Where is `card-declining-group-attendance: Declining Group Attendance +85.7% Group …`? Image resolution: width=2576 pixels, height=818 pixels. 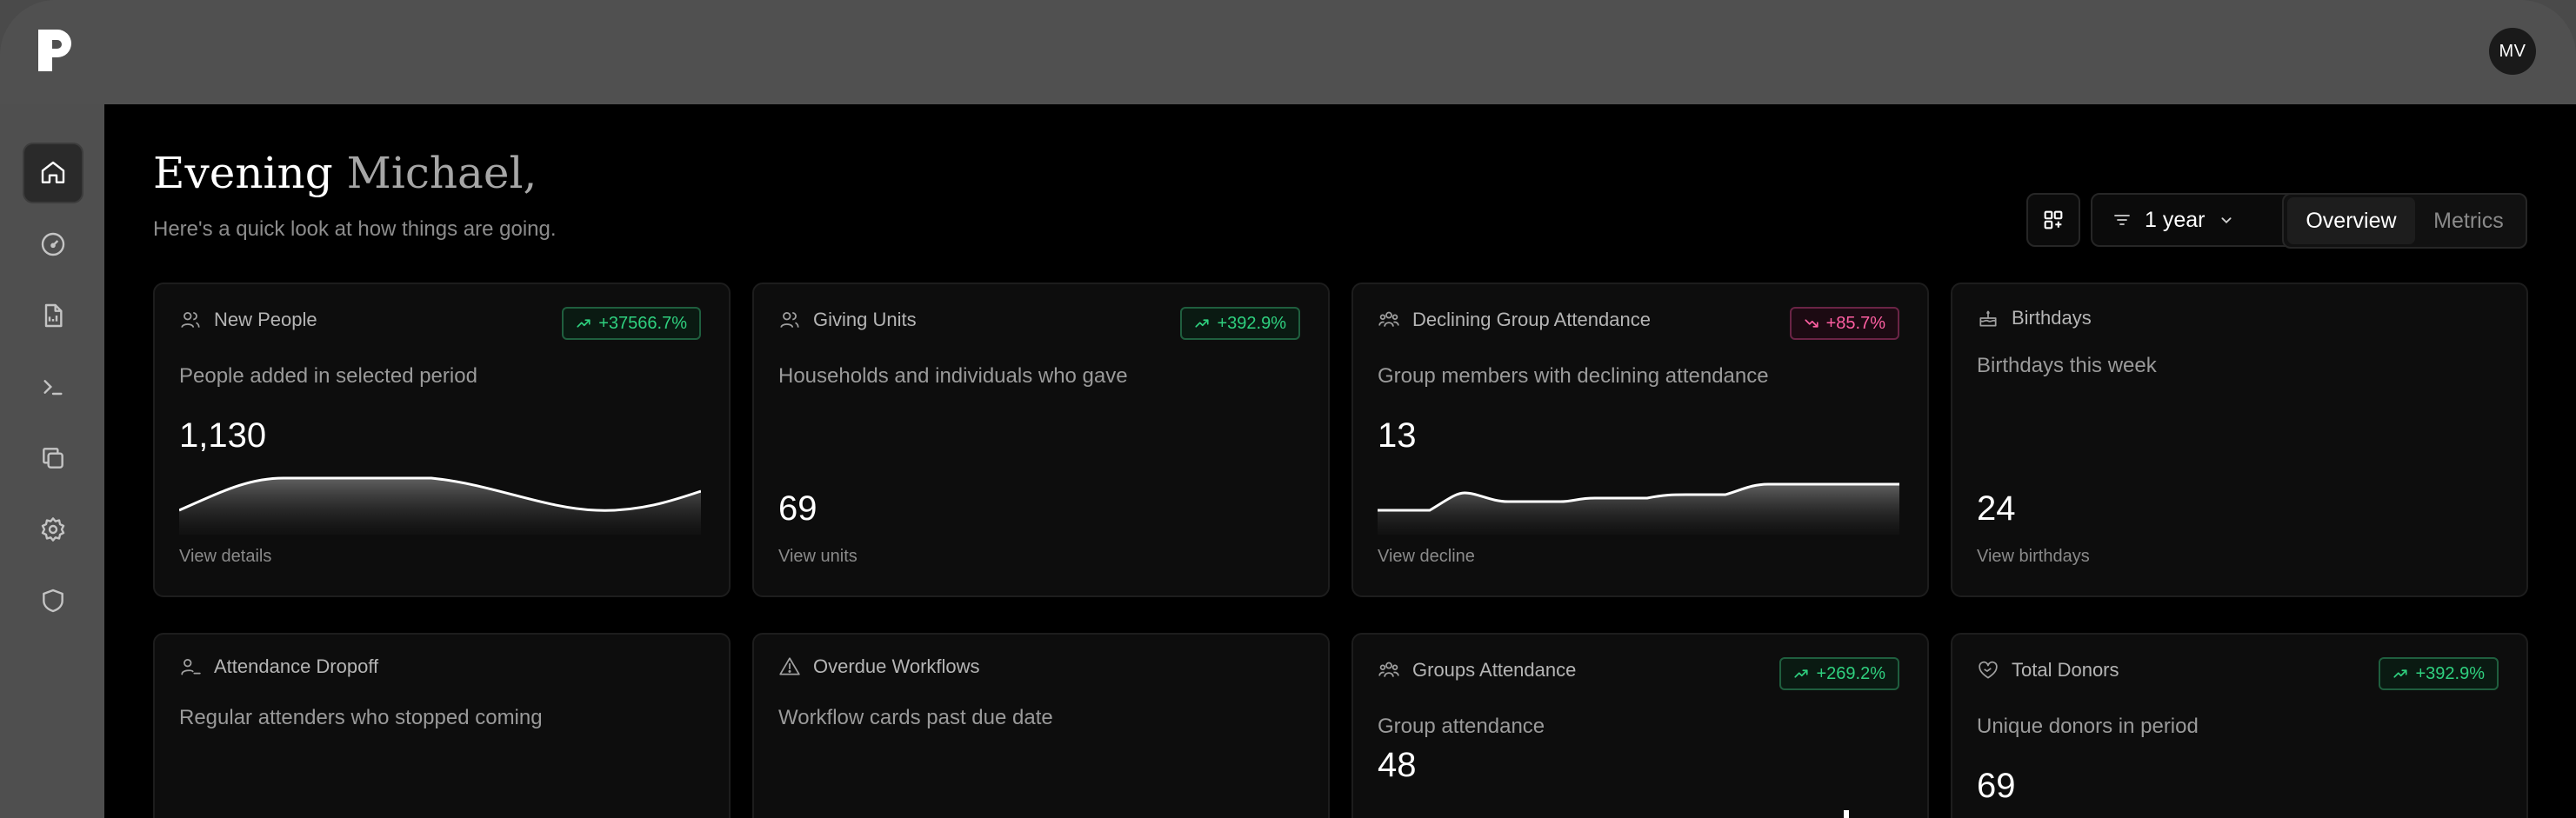 card-declining-group-attendance: Declining Group Attendance +85.7% Group … is located at coordinates (1640, 440).